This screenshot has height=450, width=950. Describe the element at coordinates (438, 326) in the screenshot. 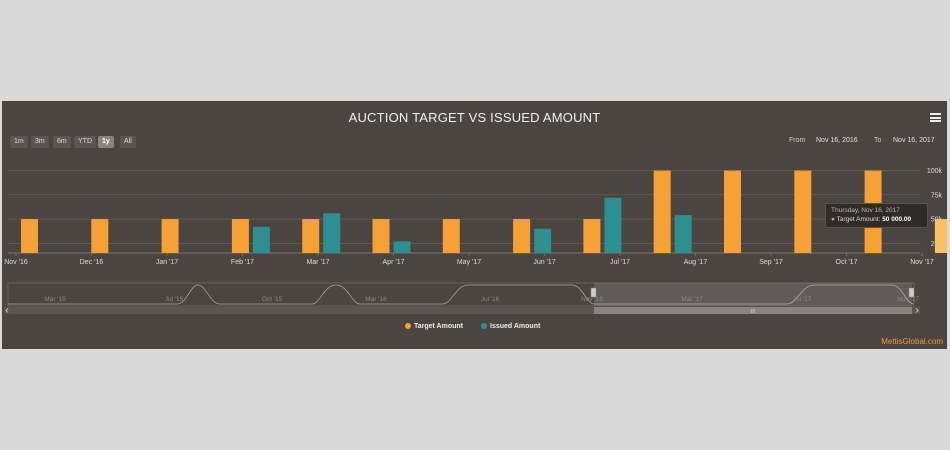

I see `legend-label: Target Amount` at that location.